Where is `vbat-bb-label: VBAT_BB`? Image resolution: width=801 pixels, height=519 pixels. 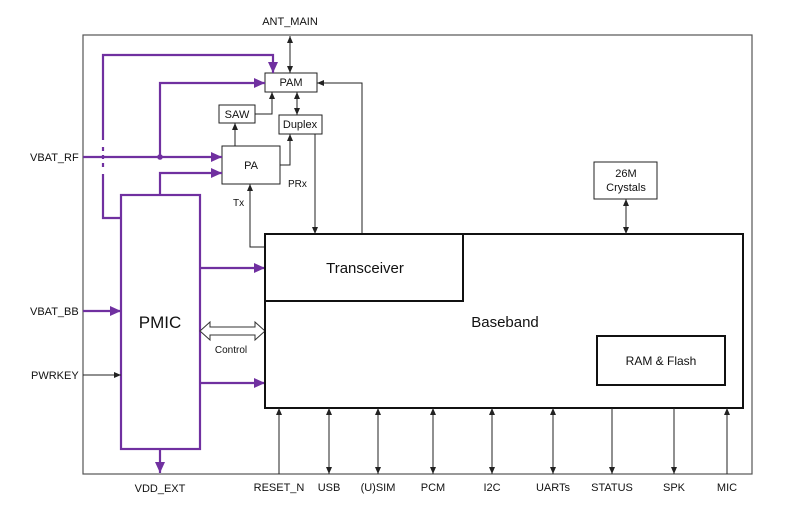
vbat-bb-label: VBAT_BB is located at coordinates (54, 312).